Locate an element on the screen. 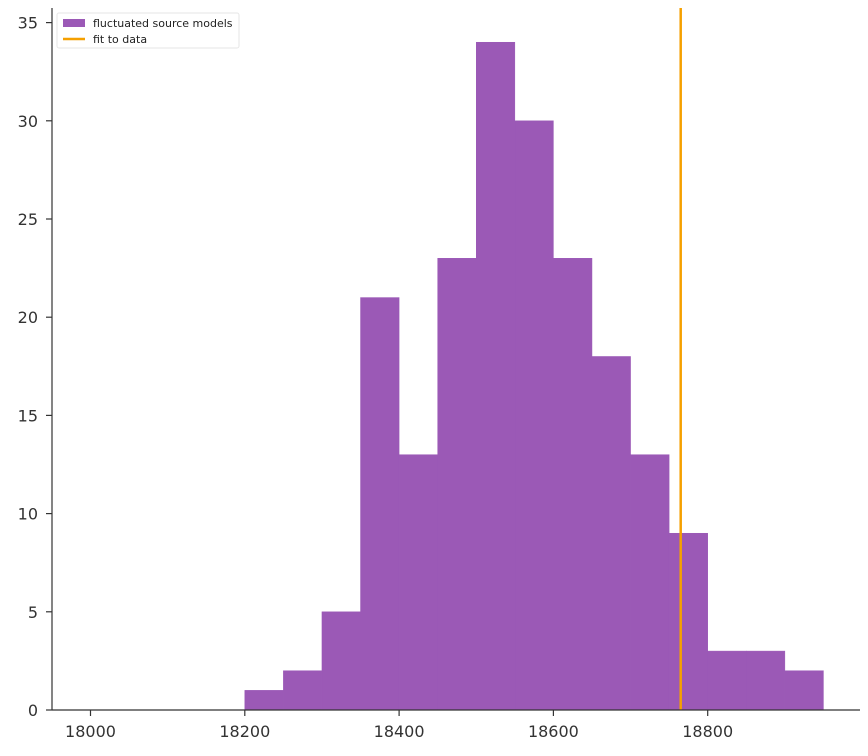 The image size is (868, 756). legend-label-fit-to-data: fit to data is located at coordinates (120, 39).